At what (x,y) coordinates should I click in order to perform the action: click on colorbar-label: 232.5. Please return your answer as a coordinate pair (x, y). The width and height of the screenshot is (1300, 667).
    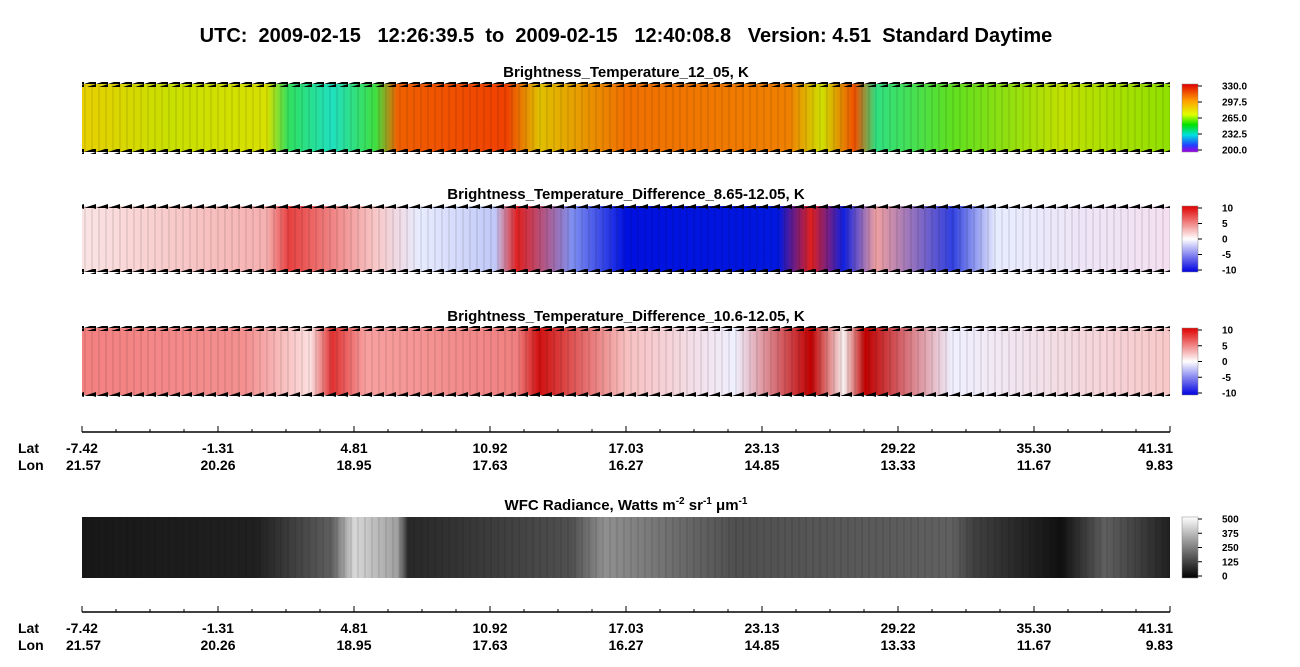
    Looking at the image, I should click on (1234, 135).